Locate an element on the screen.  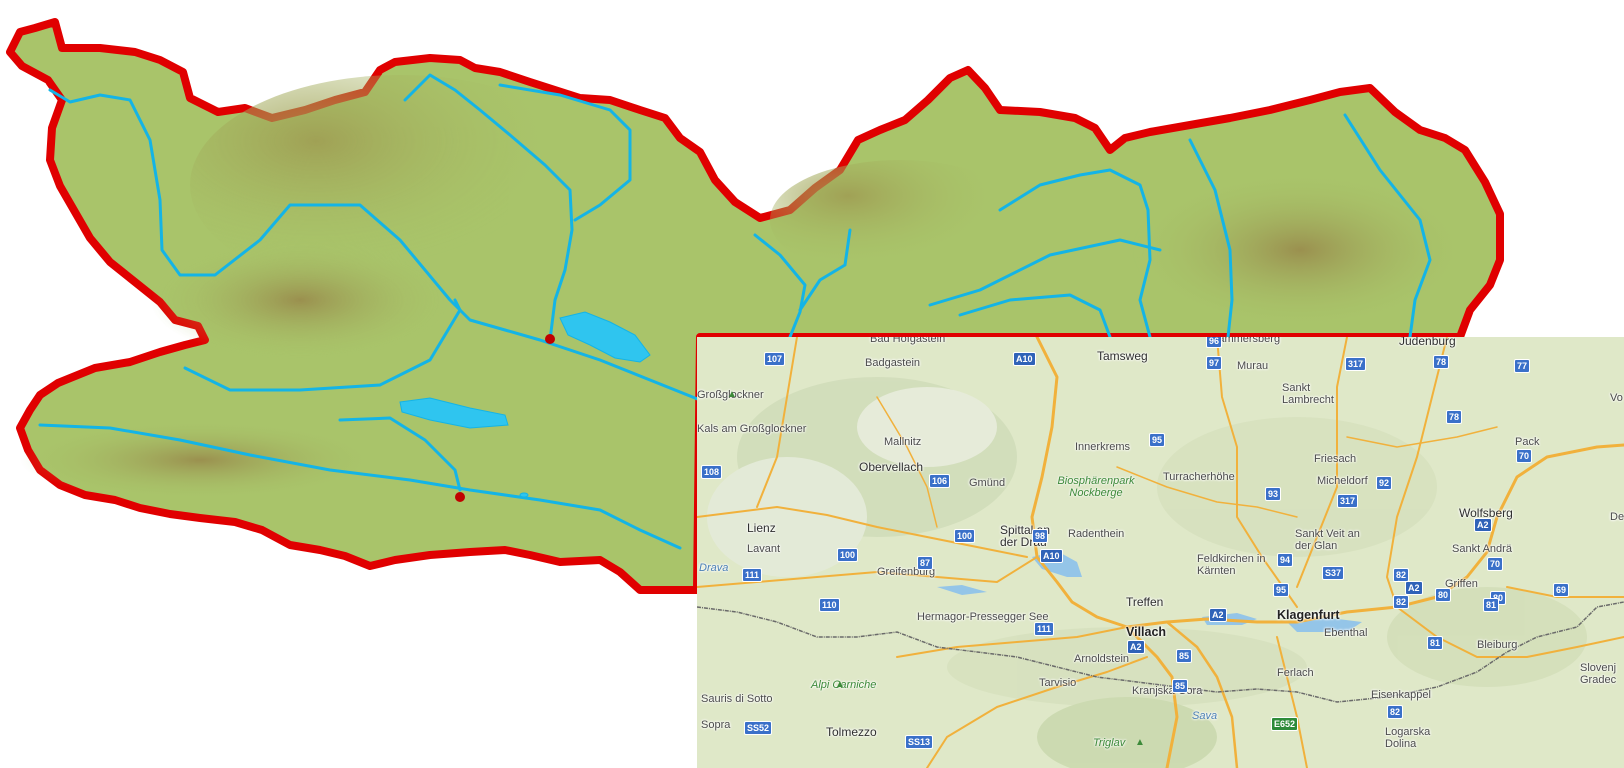
place-label: Hermagor-Pressegger See is located at coordinates (983, 617).